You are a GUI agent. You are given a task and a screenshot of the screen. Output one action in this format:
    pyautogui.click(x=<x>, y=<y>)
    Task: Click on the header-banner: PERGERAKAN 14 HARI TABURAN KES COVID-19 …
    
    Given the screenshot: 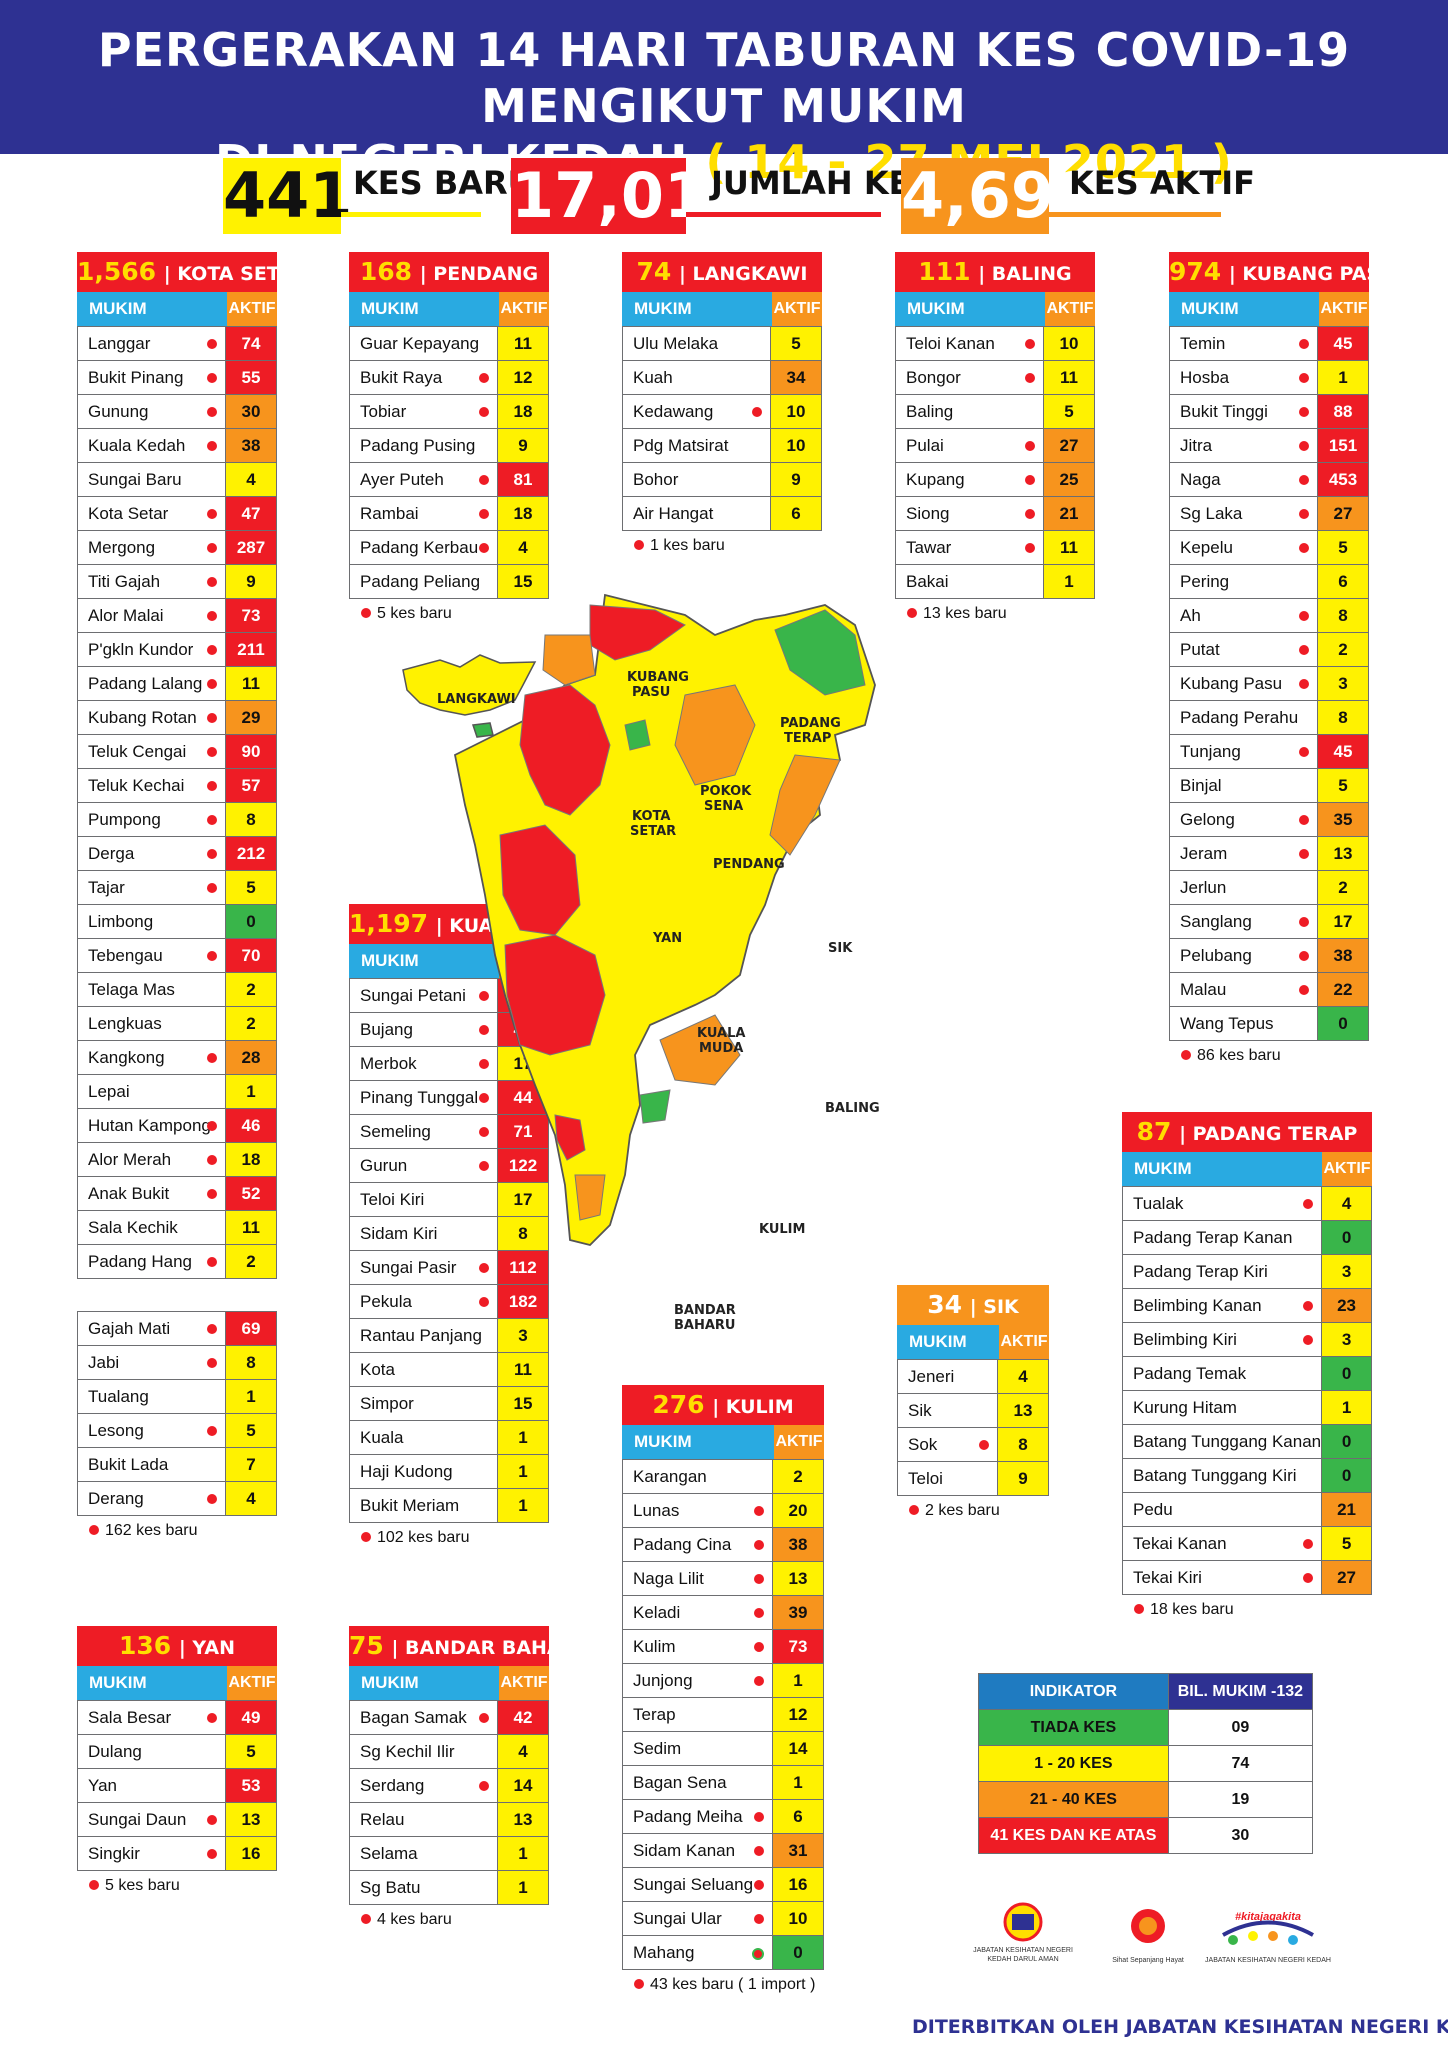 What is the action you would take?
    pyautogui.click(x=724, y=94)
    